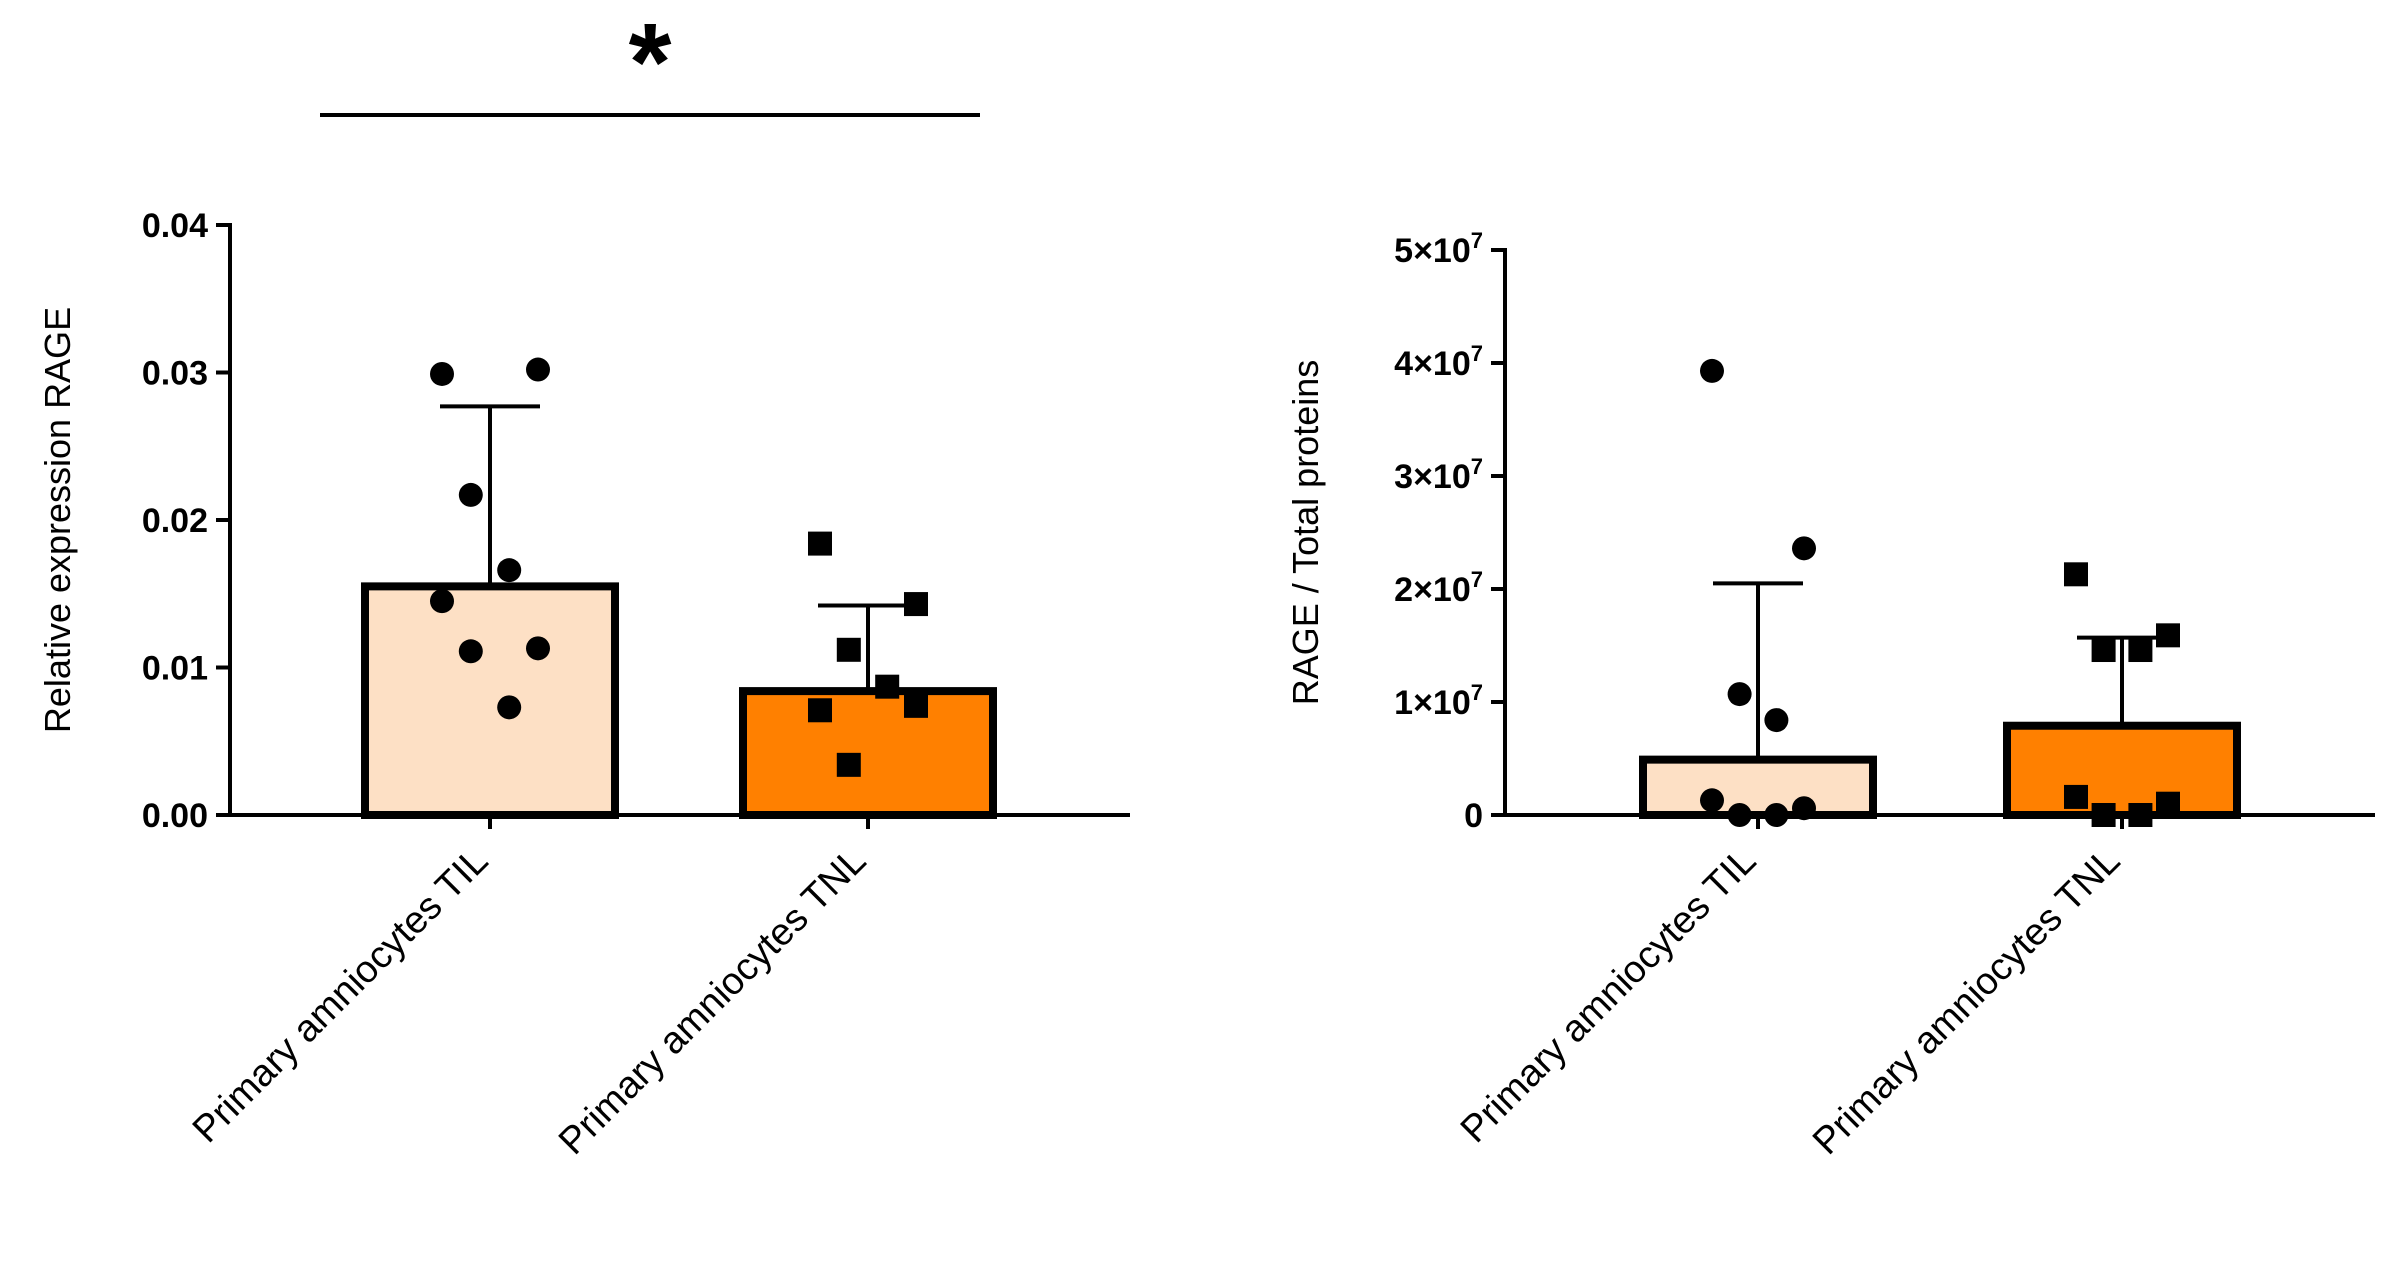 The image size is (2400, 1273). Describe the element at coordinates (1473, 816) in the screenshot. I see `y-tick-label: 0` at that location.